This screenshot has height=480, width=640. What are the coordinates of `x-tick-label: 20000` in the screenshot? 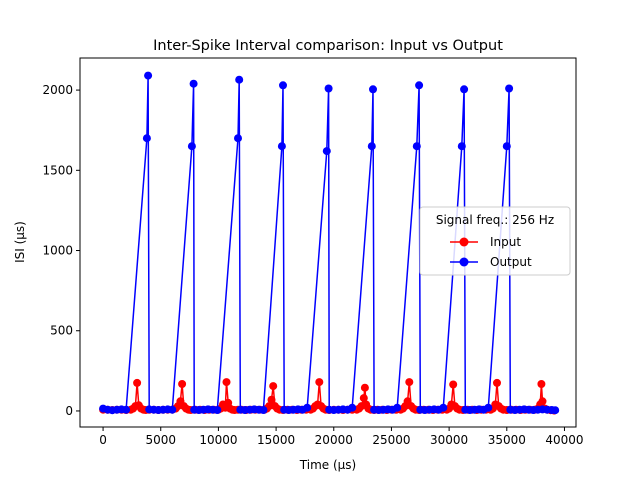 It's located at (334, 440).